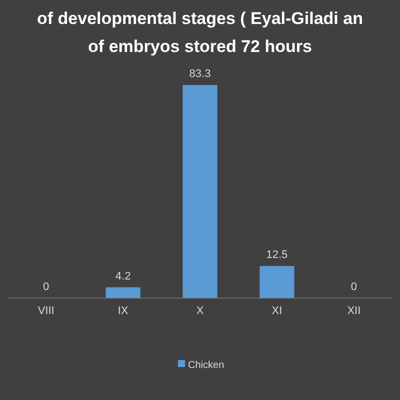 The height and width of the screenshot is (400, 400). I want to click on x-tick-label: XI, so click(277, 311).